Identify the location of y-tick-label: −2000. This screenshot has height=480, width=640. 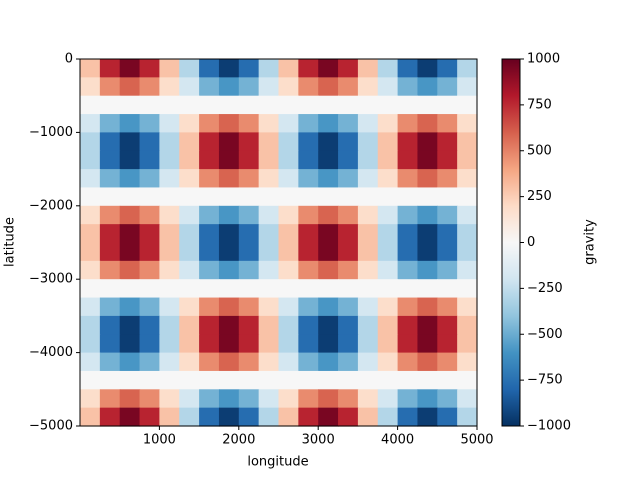
(51, 205).